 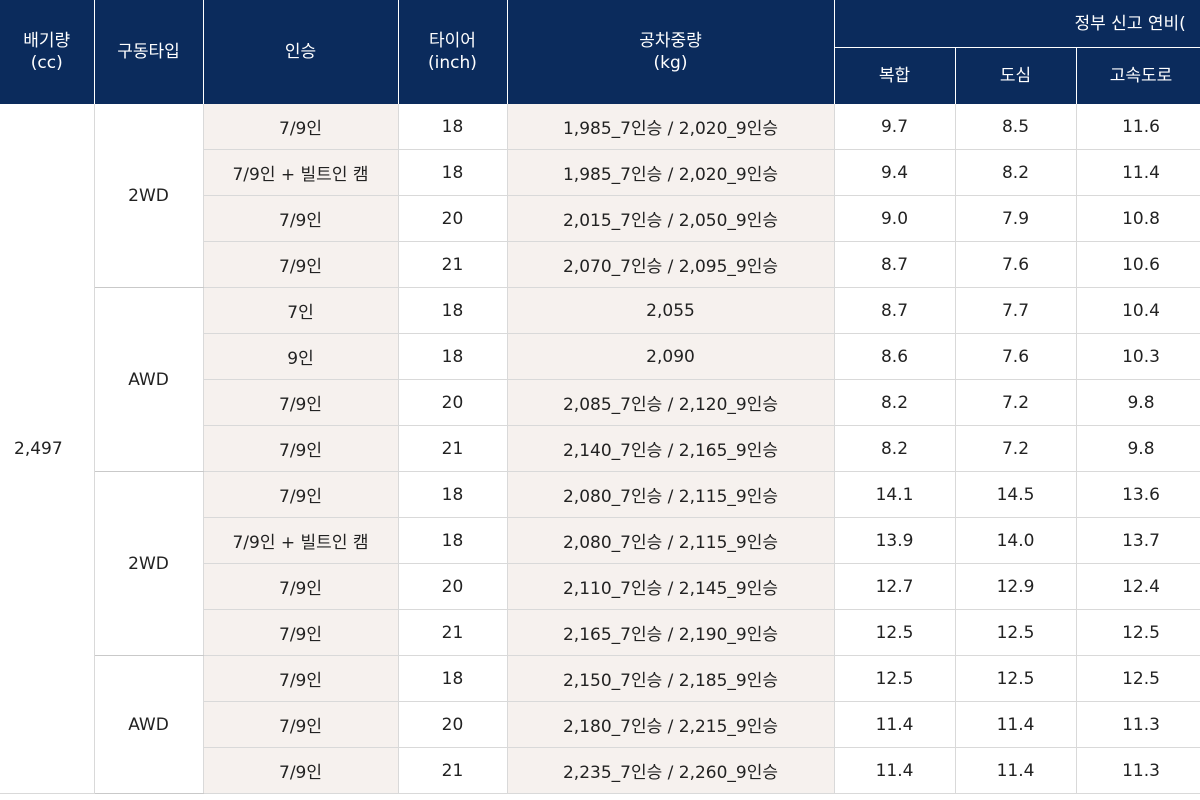 What do you see at coordinates (1016, 218) in the screenshot?
I see `city-mpg-cell: 7.9` at bounding box center [1016, 218].